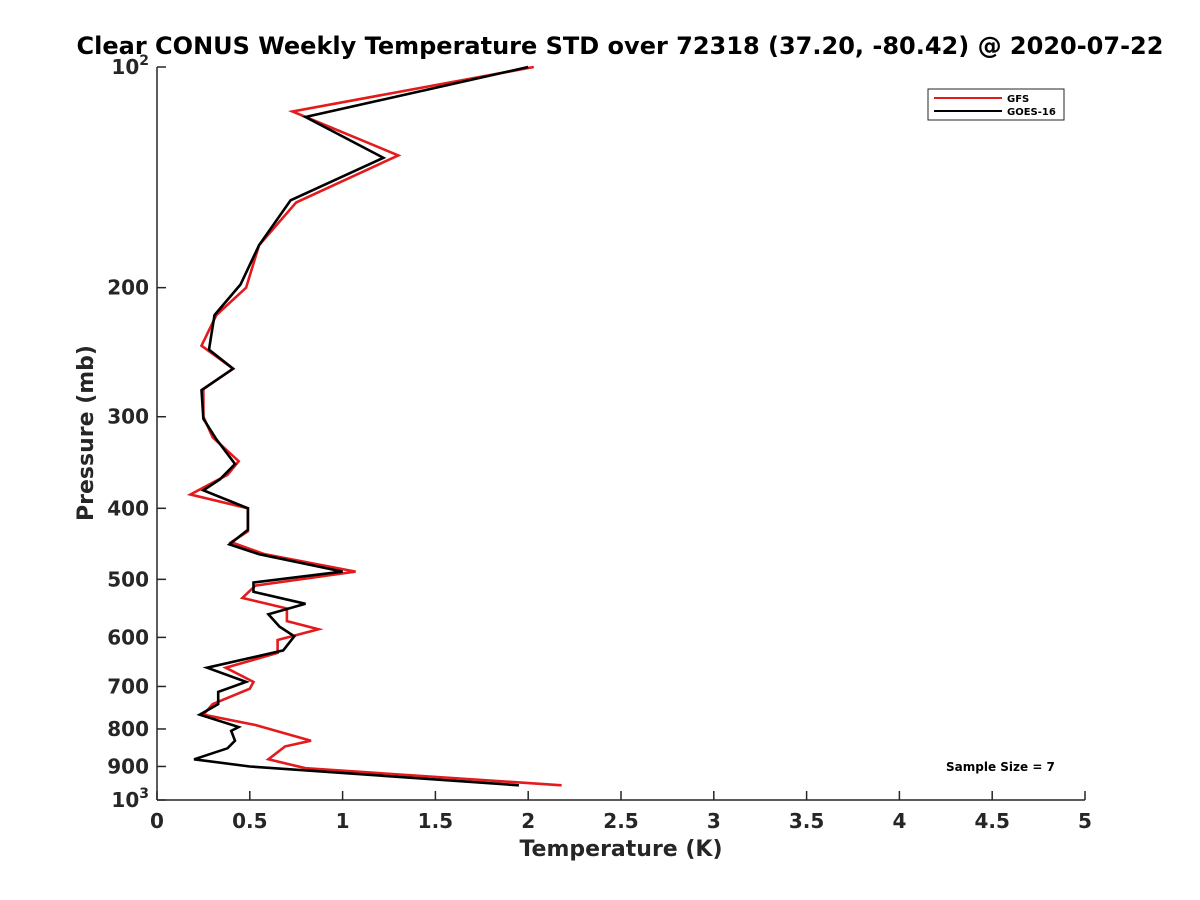  I want to click on y-tick-label: 400, so click(128, 508).